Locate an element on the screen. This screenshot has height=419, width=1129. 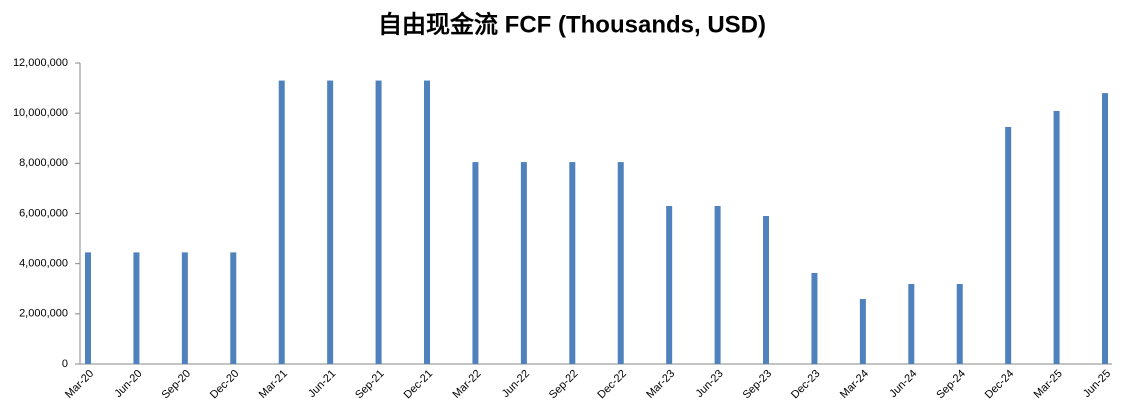
x-tick-label: Dec-24 is located at coordinates (1000, 385).